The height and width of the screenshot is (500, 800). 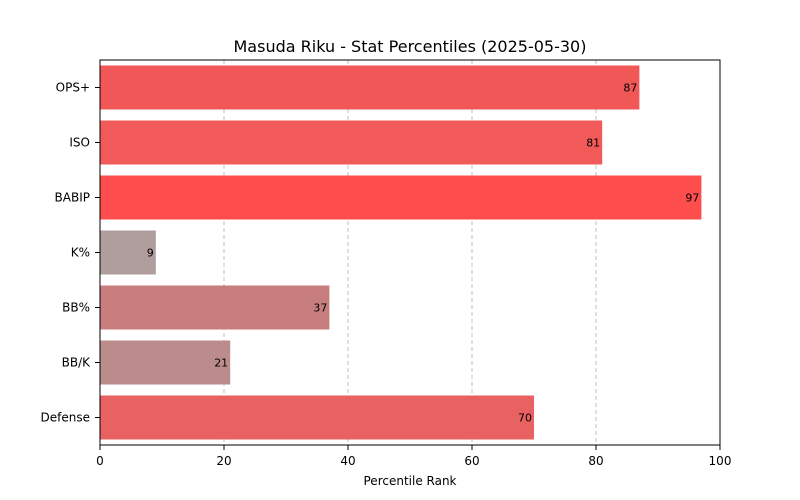 What do you see at coordinates (525, 418) in the screenshot?
I see `data-label: 70` at bounding box center [525, 418].